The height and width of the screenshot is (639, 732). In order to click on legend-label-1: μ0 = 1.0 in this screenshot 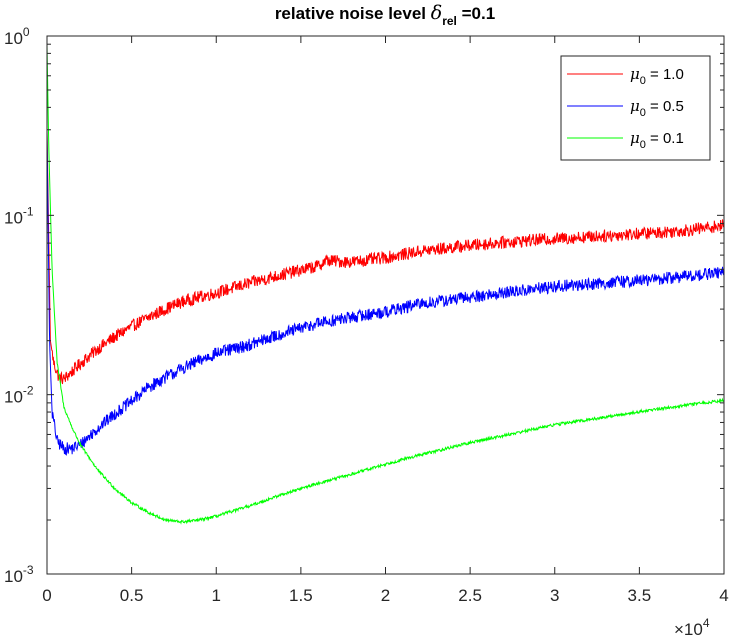, I will do `click(657, 76)`.